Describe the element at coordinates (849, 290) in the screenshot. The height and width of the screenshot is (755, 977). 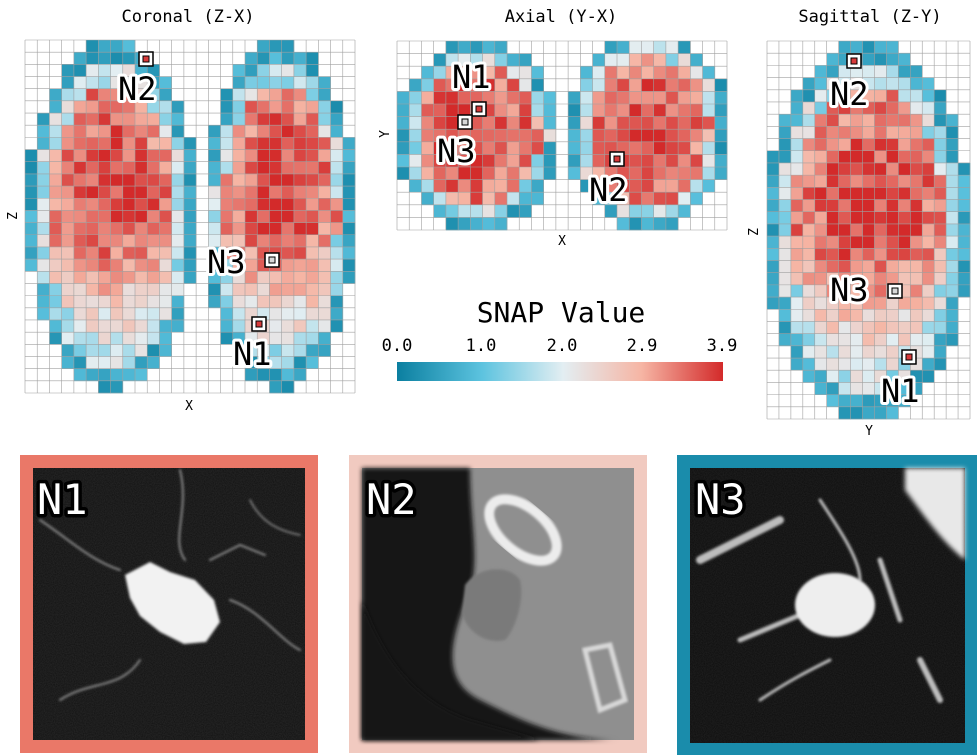
I see `sagittal-nodule-label-n3: N3` at that location.